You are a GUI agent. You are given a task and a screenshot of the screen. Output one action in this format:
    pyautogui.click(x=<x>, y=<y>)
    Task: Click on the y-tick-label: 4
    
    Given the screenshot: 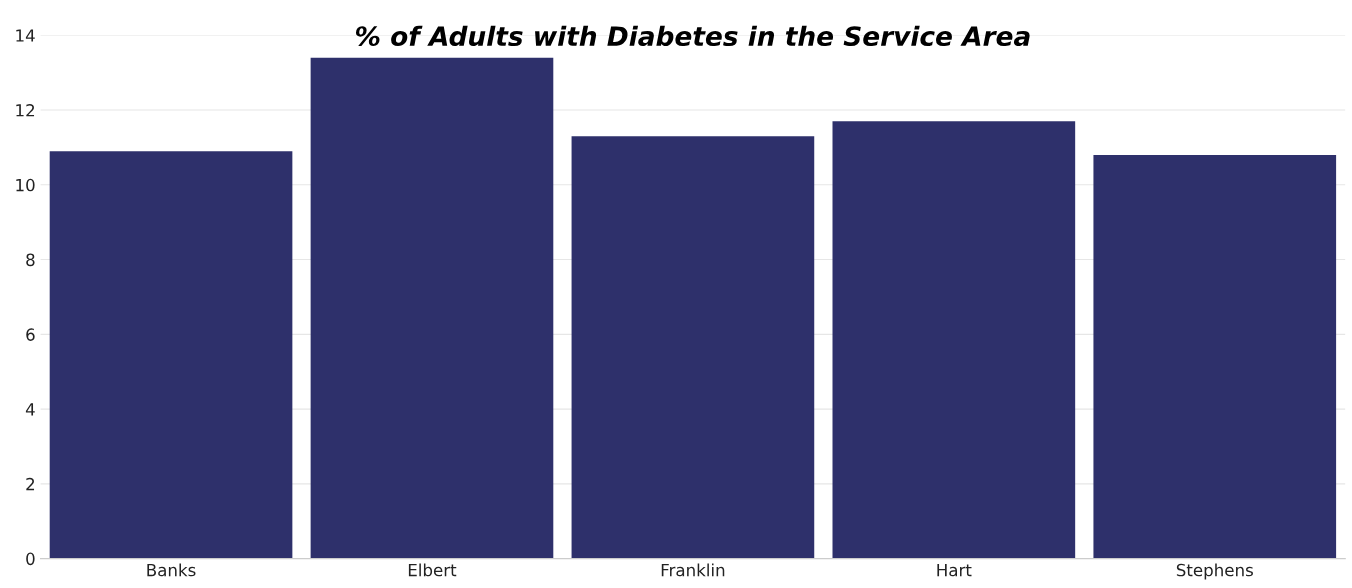 What is the action you would take?
    pyautogui.click(x=30, y=409)
    